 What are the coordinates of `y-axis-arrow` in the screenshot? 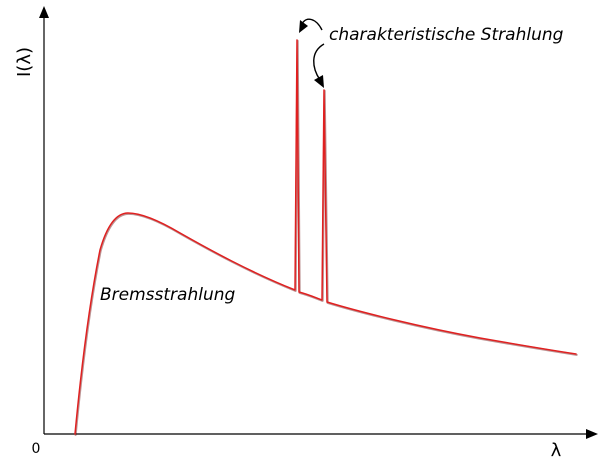 It's located at (44, 12).